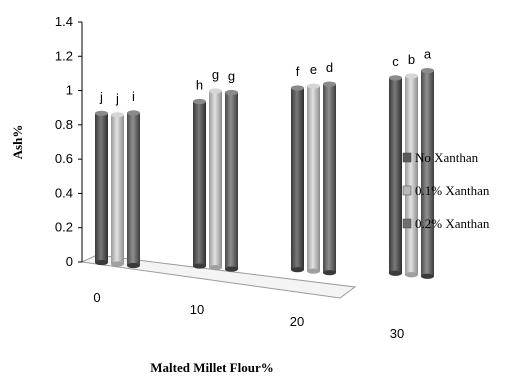 Image resolution: width=506 pixels, height=381 pixels. What do you see at coordinates (313, 69) in the screenshot?
I see `significance-label: e` at bounding box center [313, 69].